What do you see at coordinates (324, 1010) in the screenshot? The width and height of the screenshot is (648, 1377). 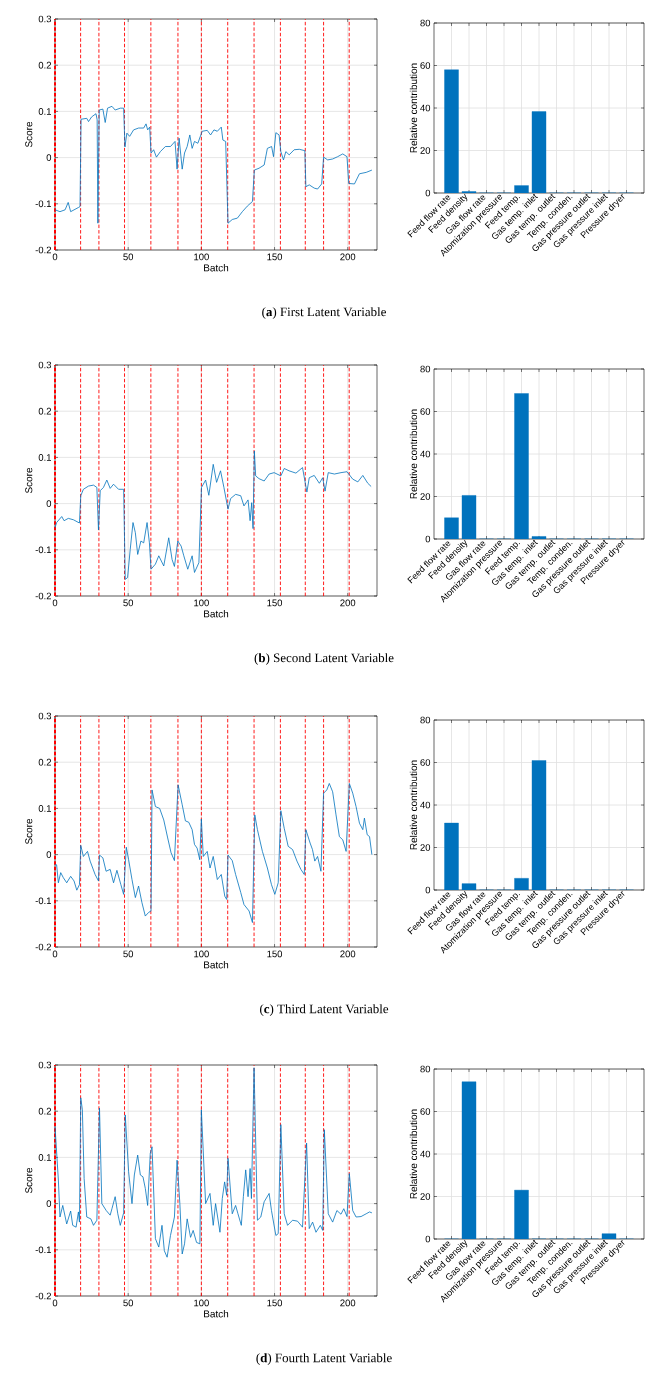 I see `text: (c) Third Latent Variable` at bounding box center [324, 1010].